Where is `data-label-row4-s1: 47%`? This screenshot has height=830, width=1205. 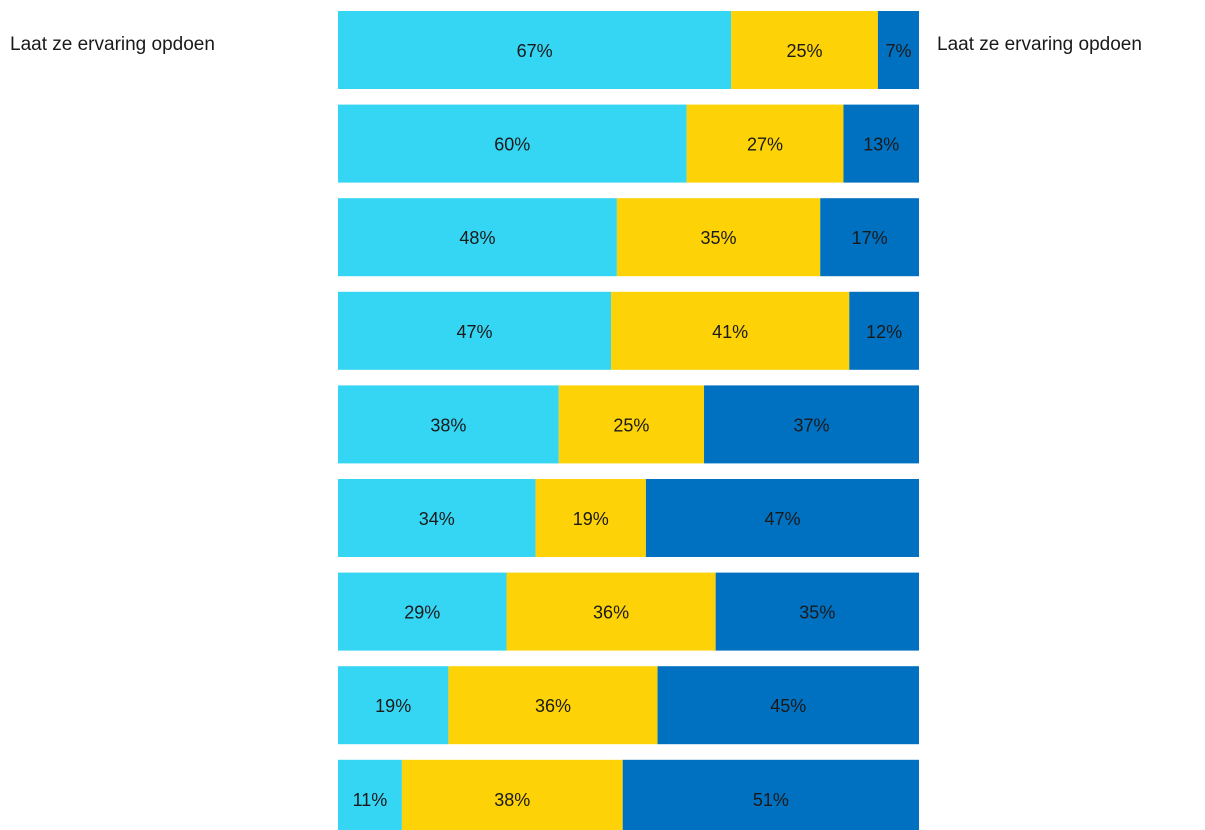
data-label-row4-s1: 47% is located at coordinates (475, 332).